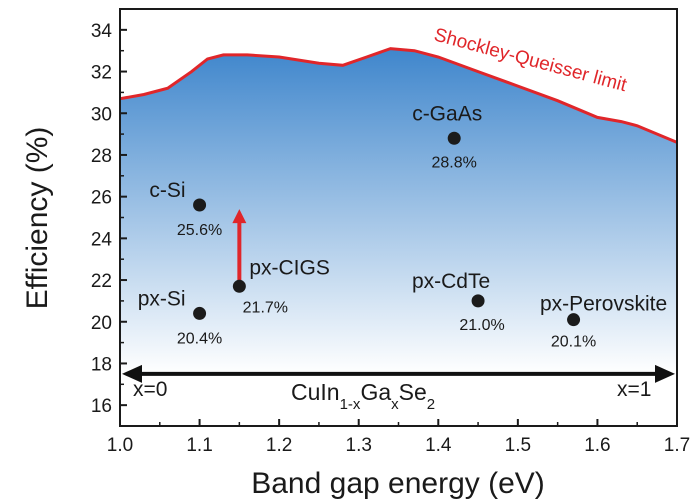  I want to click on y-axis: 16 18 20 22 24 26 28 30 32 34, so click(109, 212).